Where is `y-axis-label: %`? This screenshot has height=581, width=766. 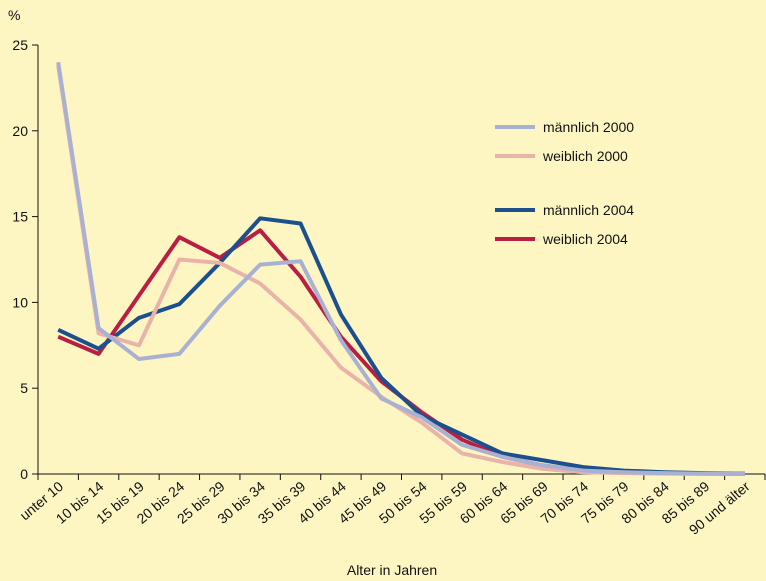
y-axis-label: % is located at coordinates (14, 15).